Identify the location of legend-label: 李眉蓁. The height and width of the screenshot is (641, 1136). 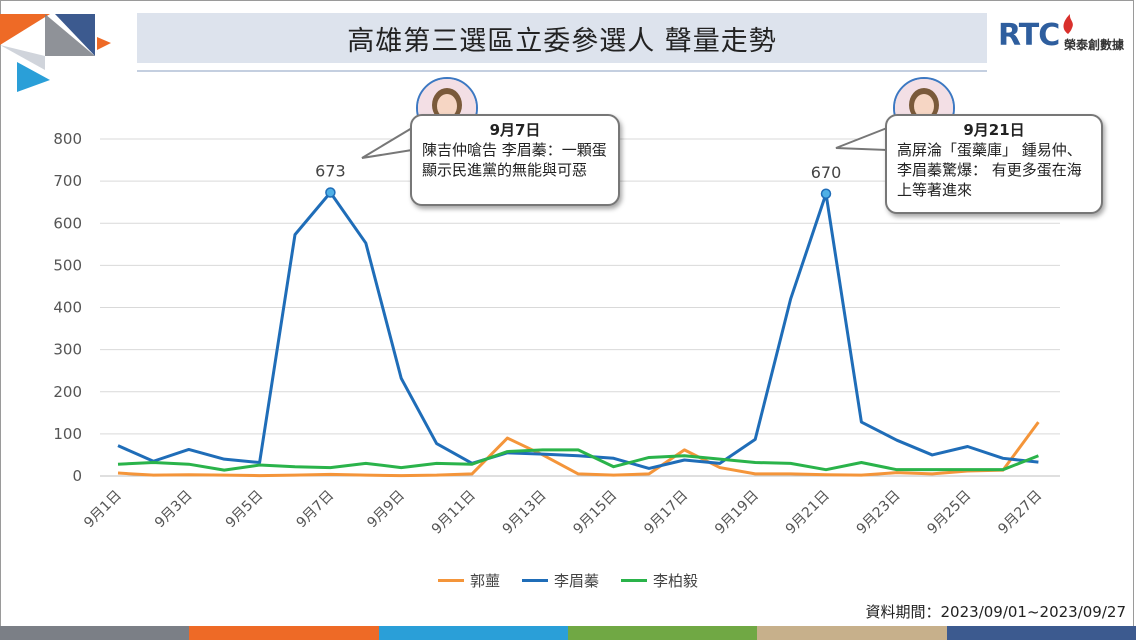
(576, 581).